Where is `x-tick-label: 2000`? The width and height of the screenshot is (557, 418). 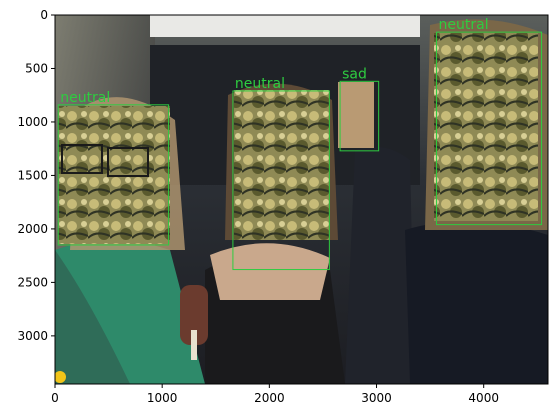 x-tick-label: 2000 is located at coordinates (269, 398).